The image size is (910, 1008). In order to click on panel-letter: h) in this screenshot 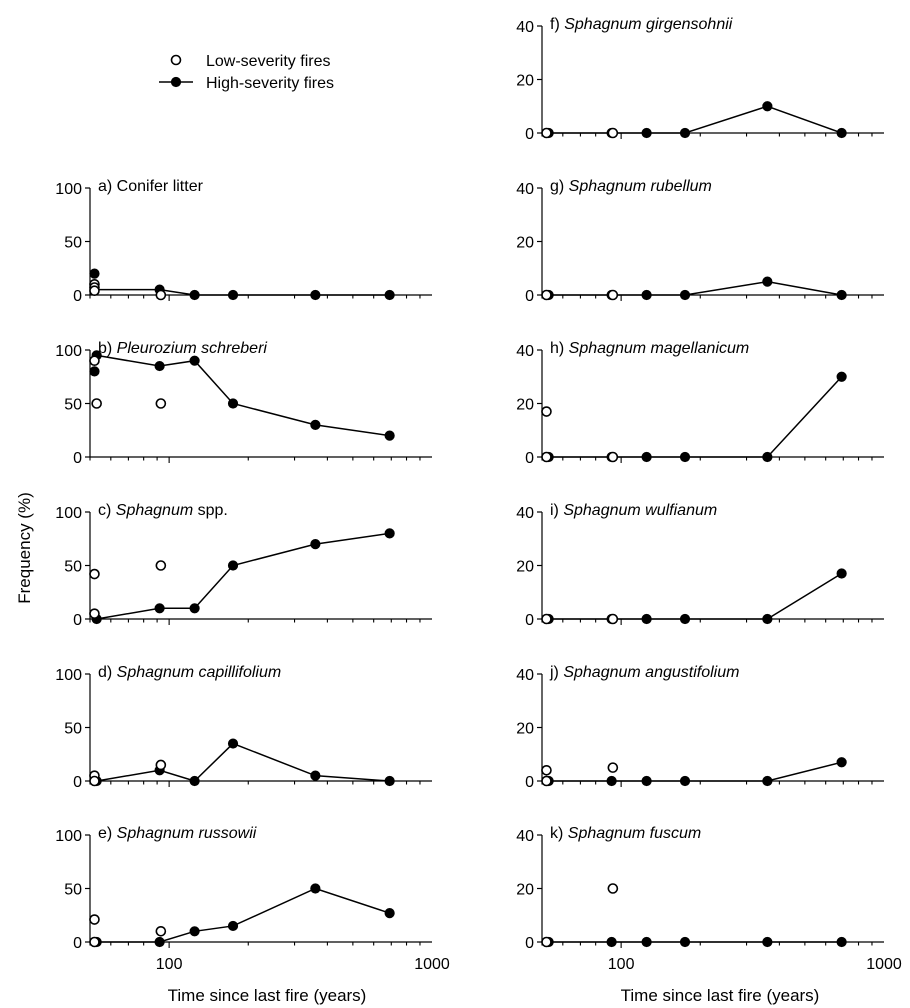, I will do `click(559, 348)`.